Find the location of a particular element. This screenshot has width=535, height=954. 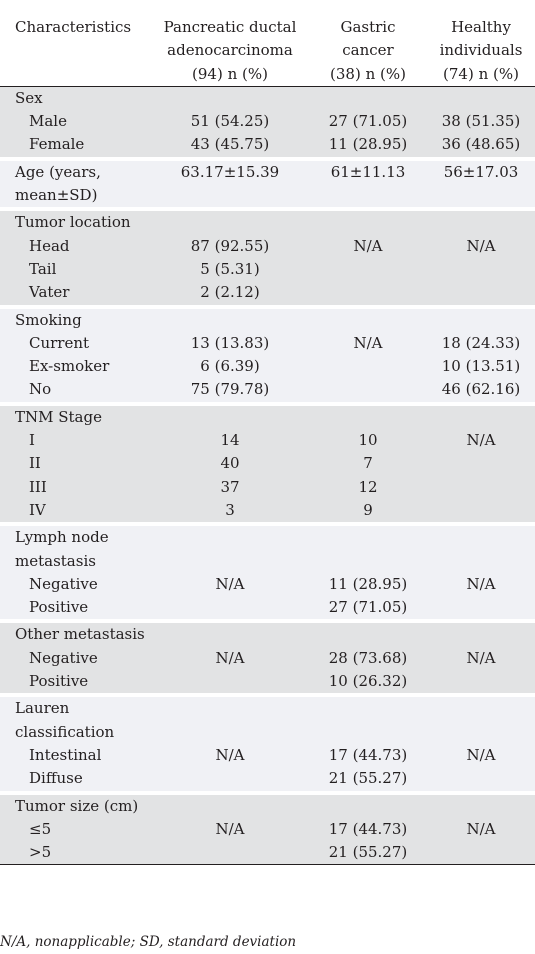

group-label-cell: Tumor size (cm) ≤5 >5 is located at coordinates (75, 830).